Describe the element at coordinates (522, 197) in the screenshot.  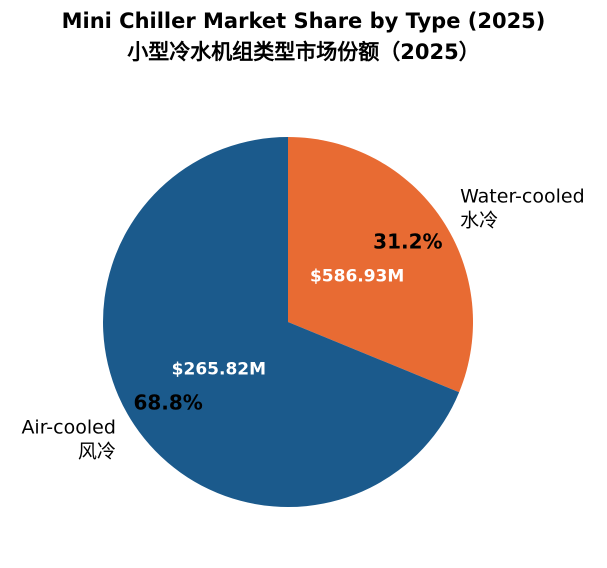
I see `slice-label: Water-cooled` at that location.